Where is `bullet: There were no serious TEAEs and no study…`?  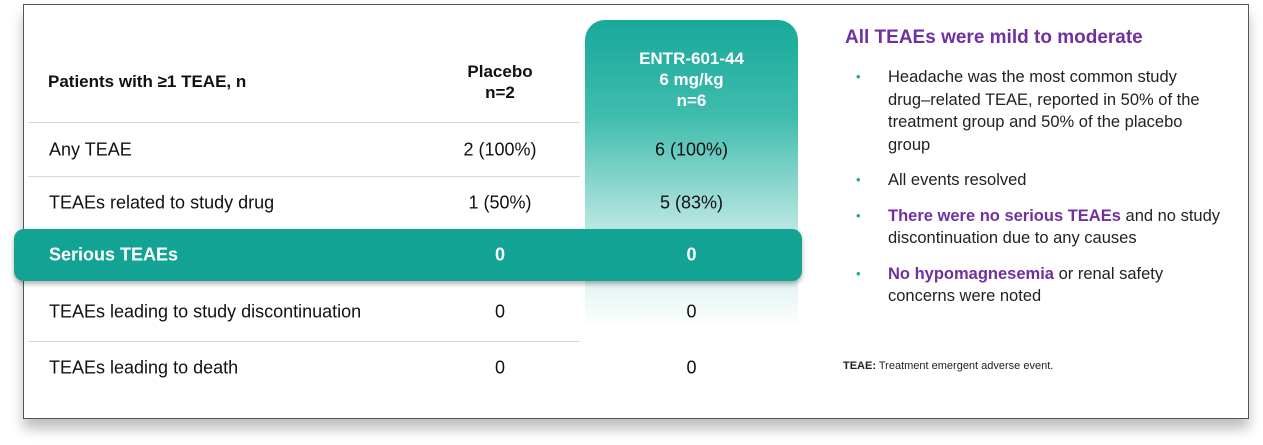 bullet: There were no serious TEAEs and no study… is located at coordinates (1037, 227).